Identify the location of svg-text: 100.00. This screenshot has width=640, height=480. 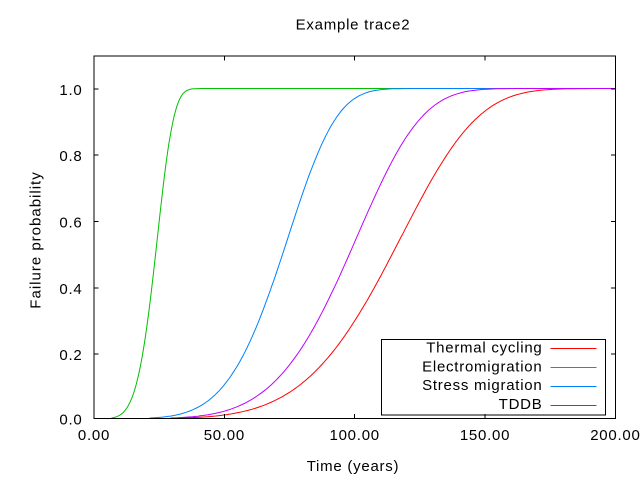
(355, 435).